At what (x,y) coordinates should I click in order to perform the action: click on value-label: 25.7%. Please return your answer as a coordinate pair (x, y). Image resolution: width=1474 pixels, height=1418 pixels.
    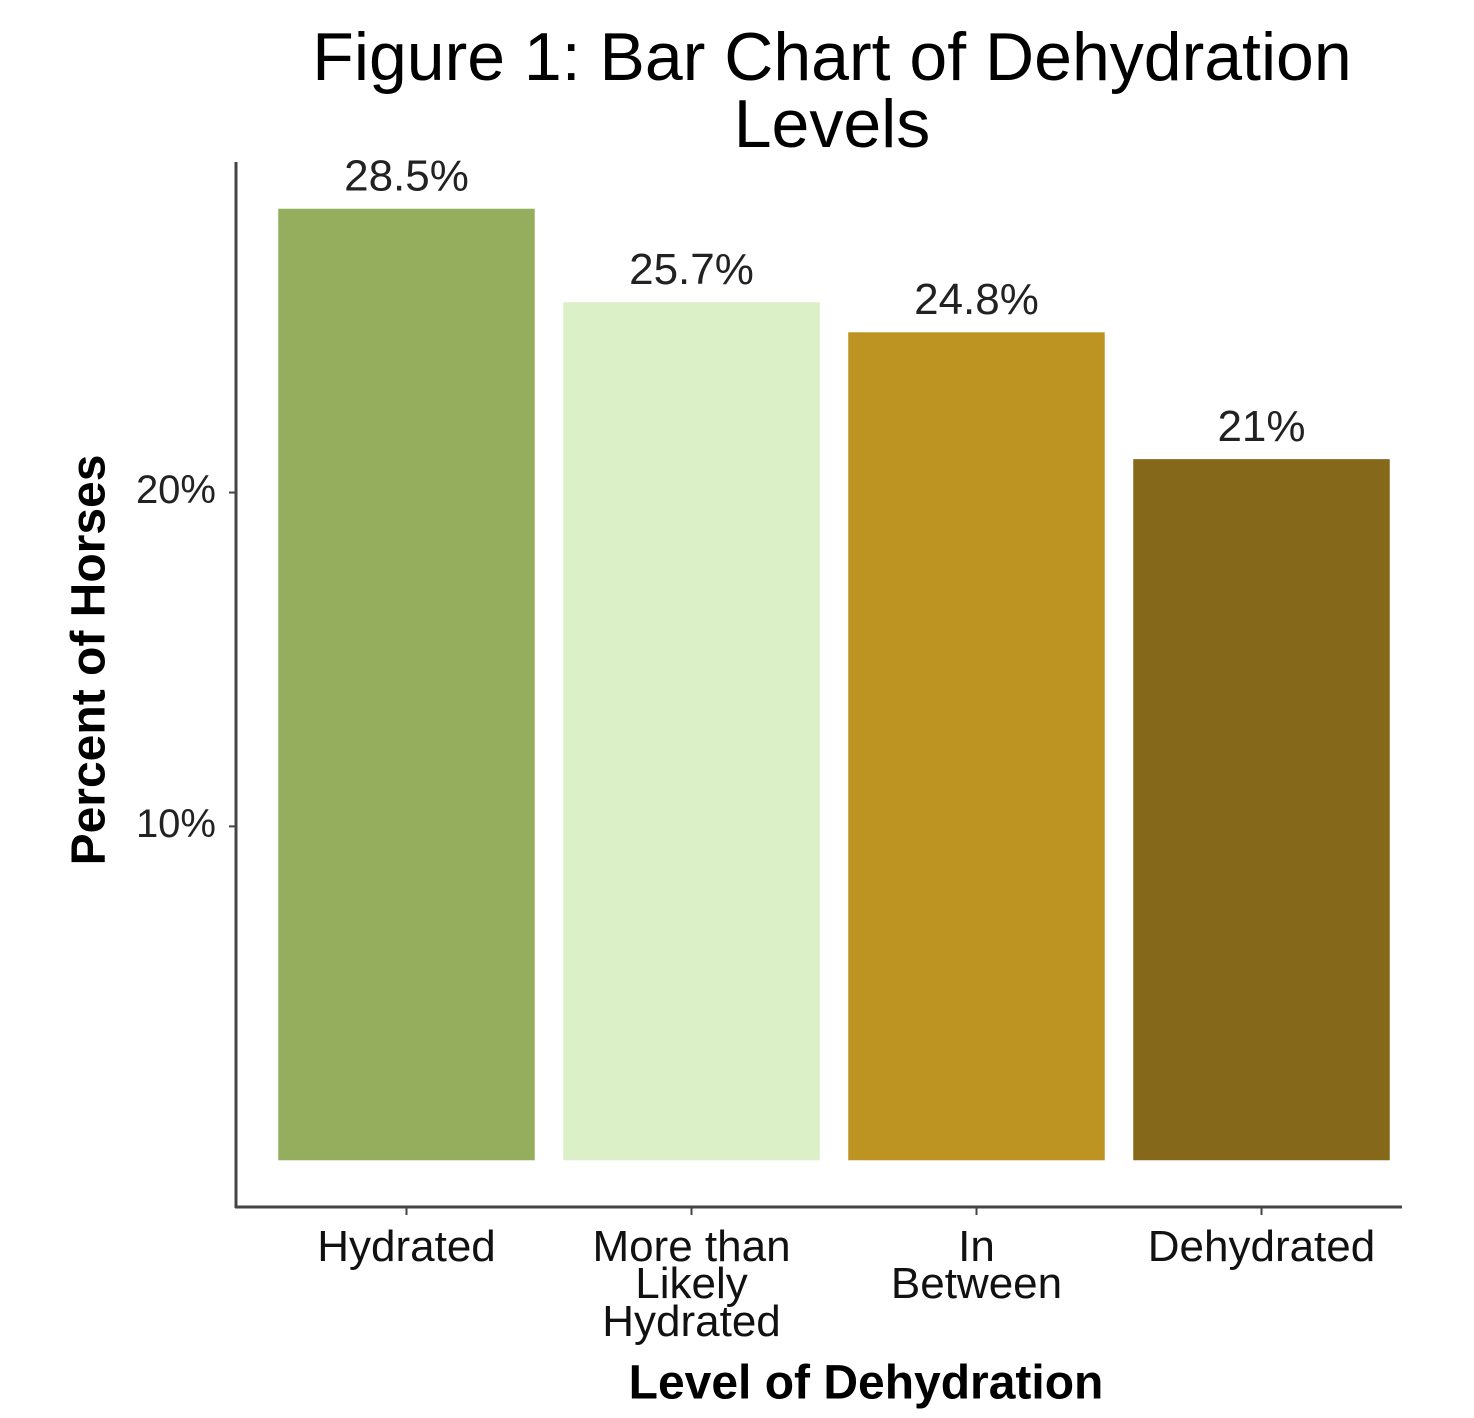
    Looking at the image, I should click on (691, 269).